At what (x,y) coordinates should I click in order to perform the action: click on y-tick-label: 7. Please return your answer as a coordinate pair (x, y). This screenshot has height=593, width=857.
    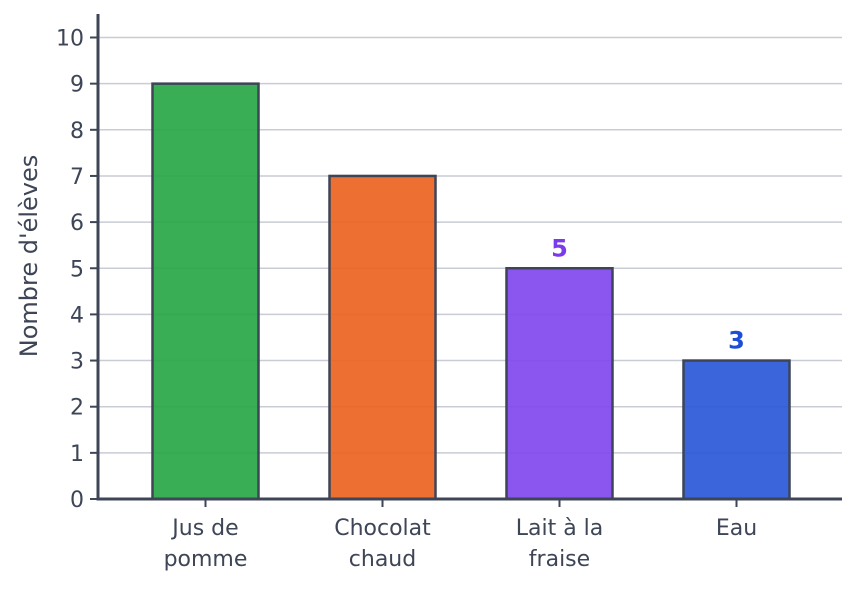
    Looking at the image, I should click on (77, 177).